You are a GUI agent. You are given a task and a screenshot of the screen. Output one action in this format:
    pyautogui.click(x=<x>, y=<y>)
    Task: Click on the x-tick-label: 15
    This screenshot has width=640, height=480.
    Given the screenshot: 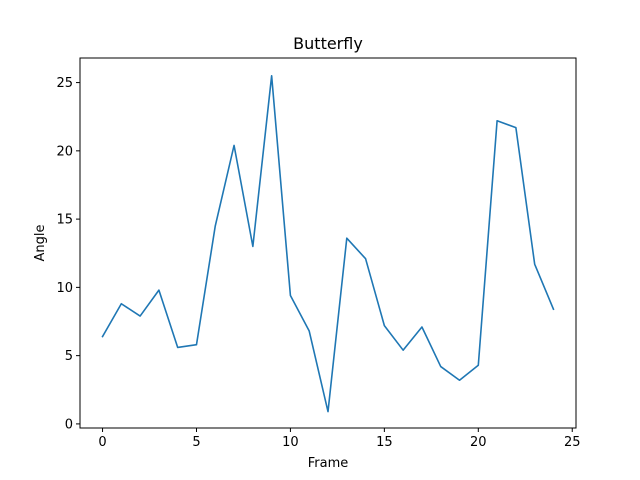 What is the action you would take?
    pyautogui.click(x=384, y=442)
    